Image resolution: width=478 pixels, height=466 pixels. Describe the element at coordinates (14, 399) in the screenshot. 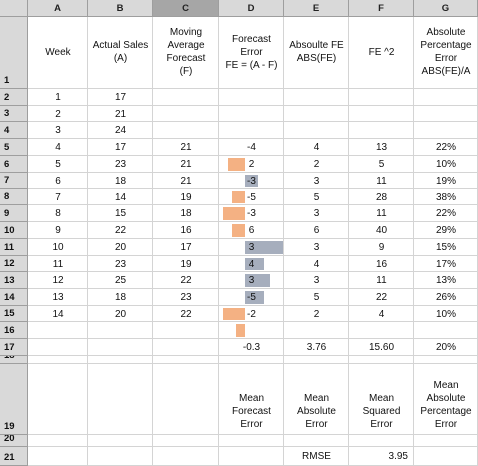

I see `row-header-19: 19` at that location.